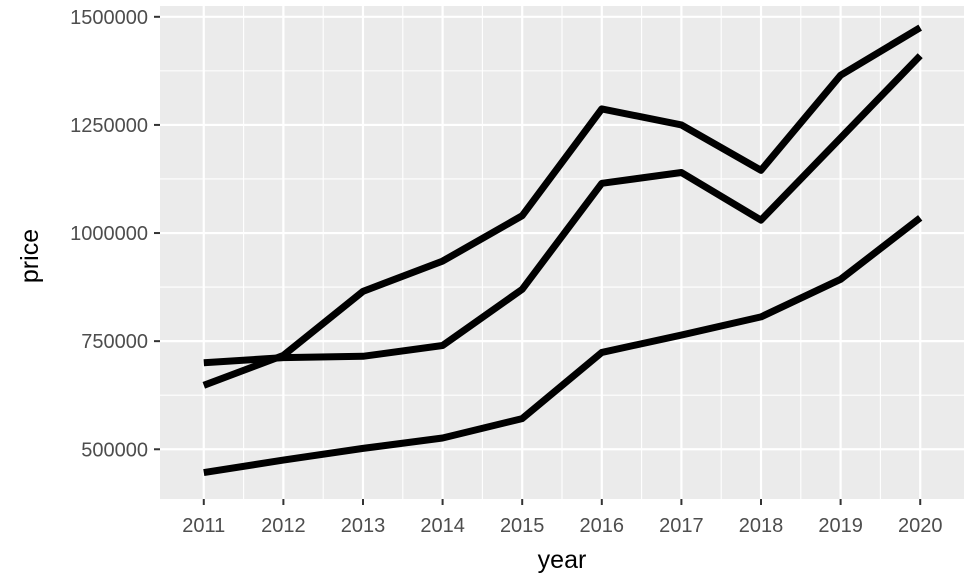 This screenshot has width=980, height=588. I want to click on x-axis-title: year, so click(562, 560).